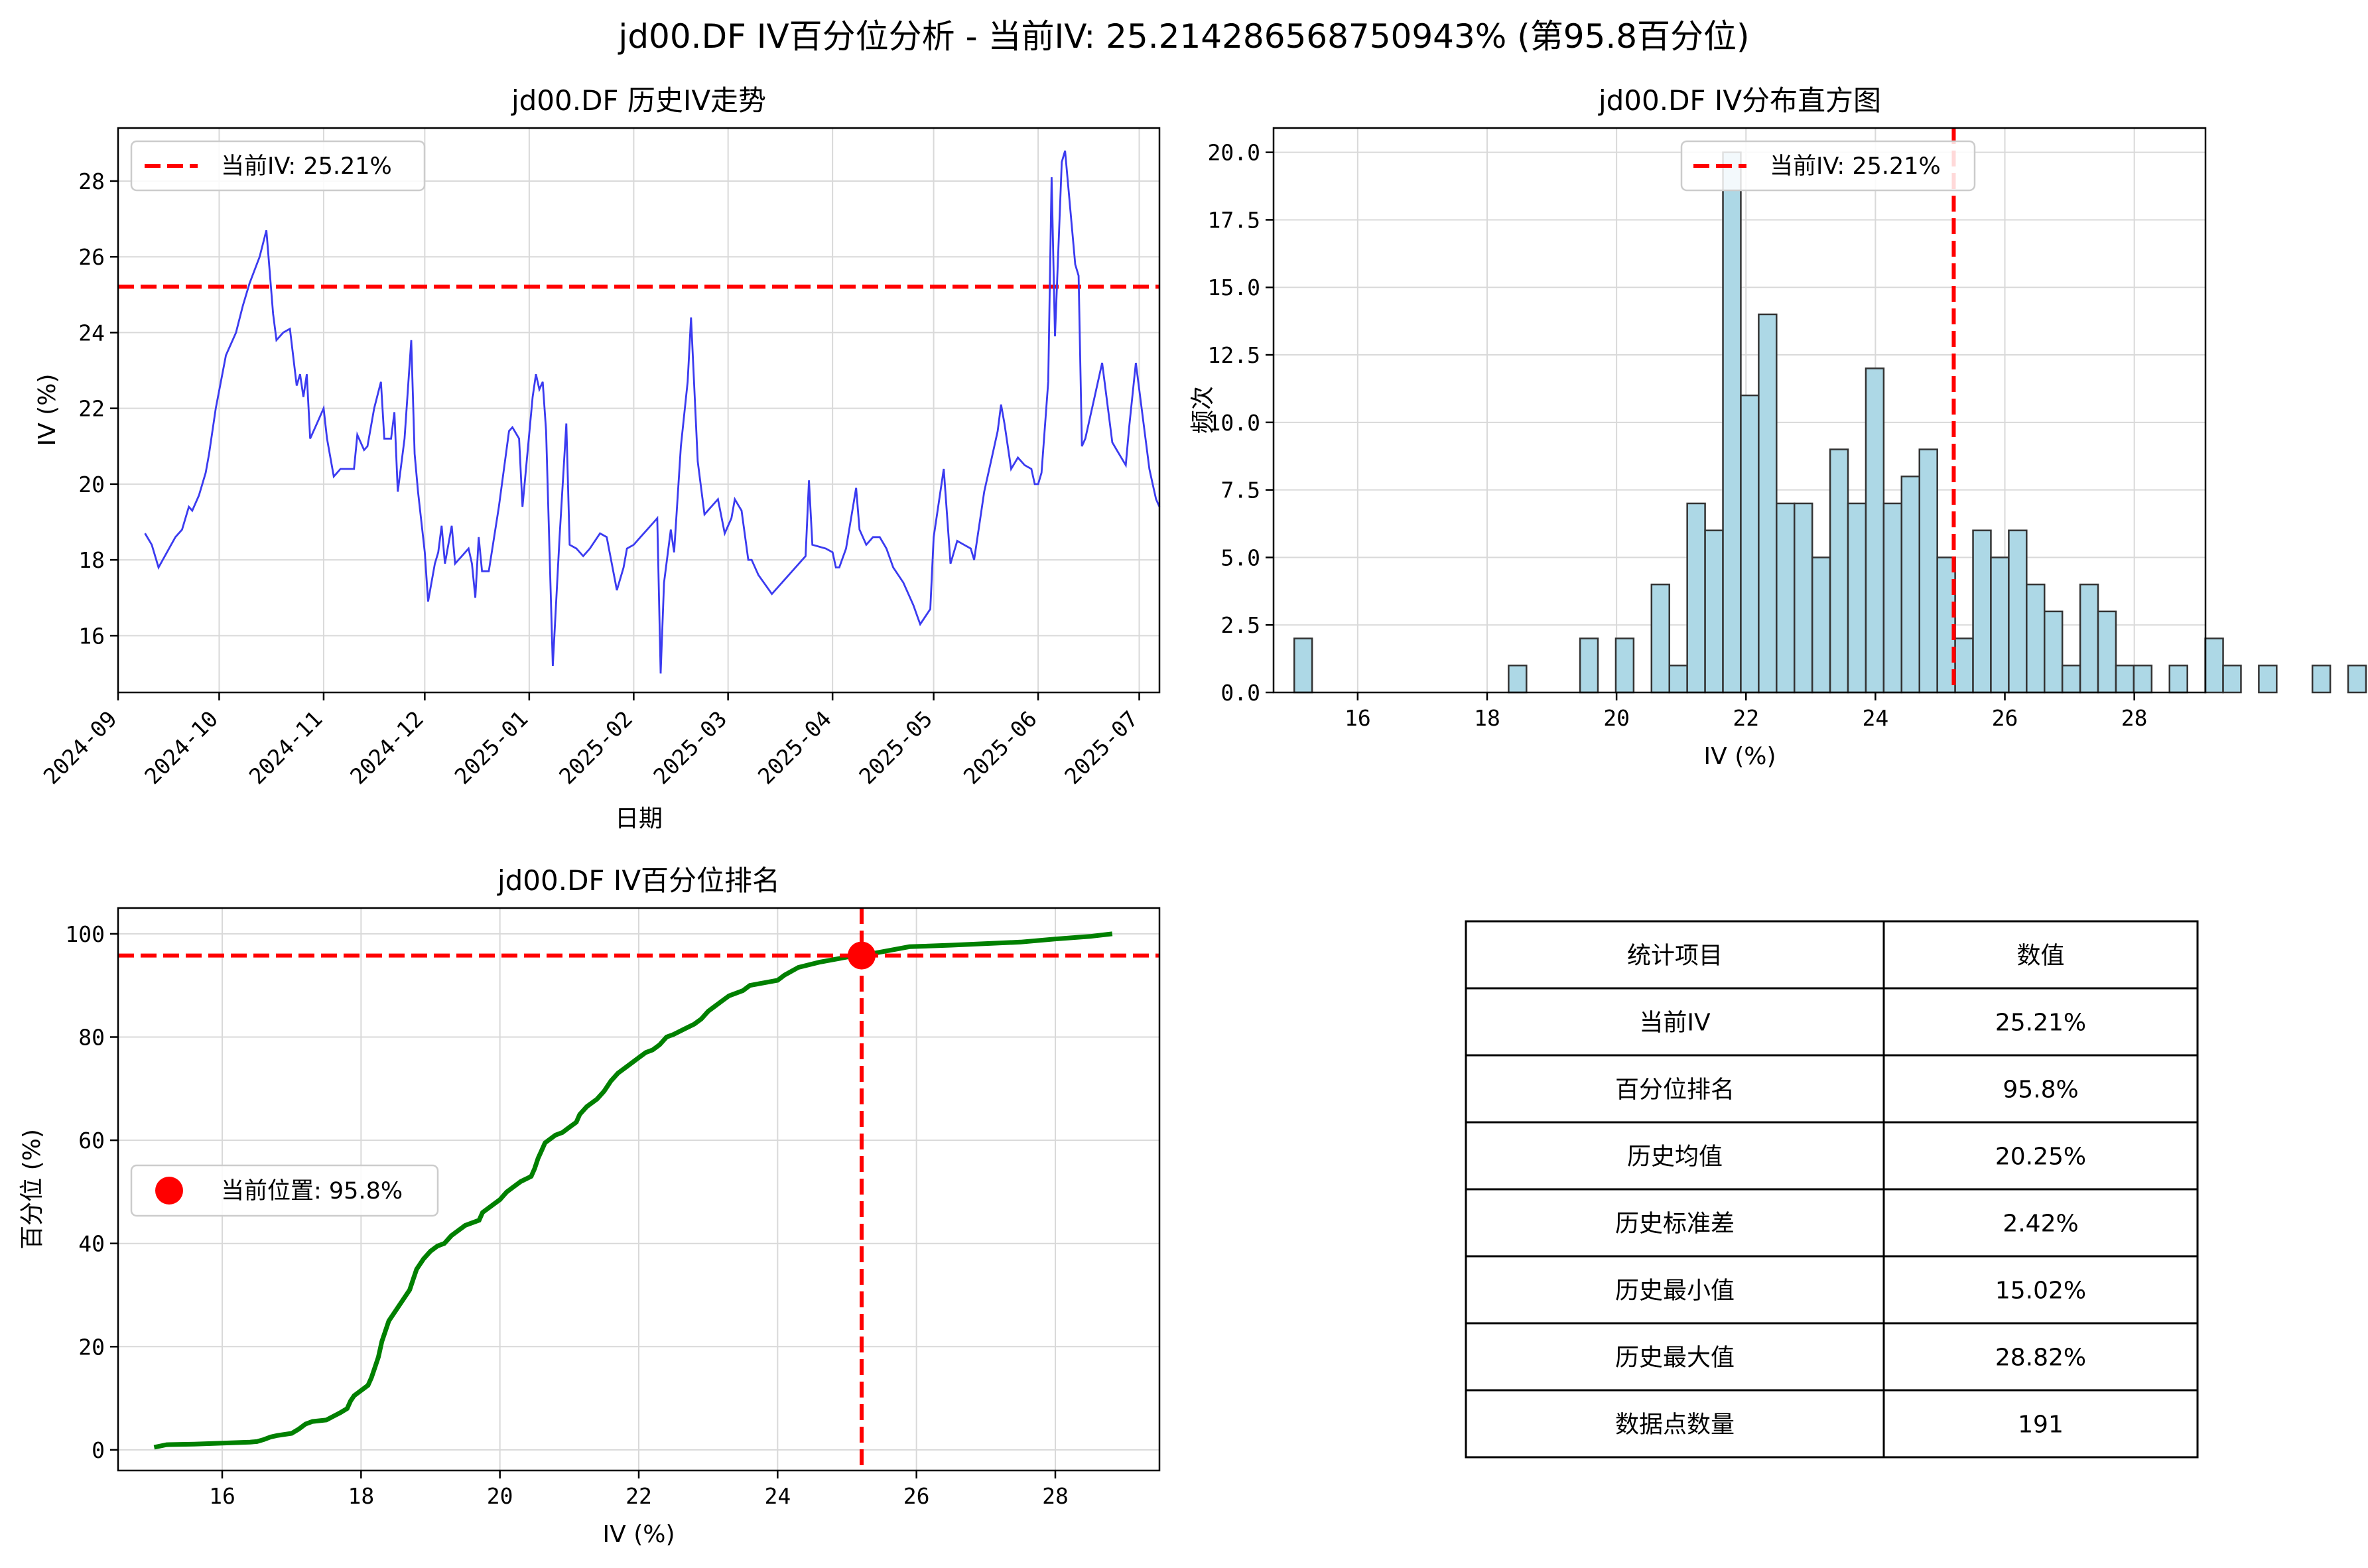  I want to click on iv-trend-legend: 当前IV: 25.21%, so click(278, 166).